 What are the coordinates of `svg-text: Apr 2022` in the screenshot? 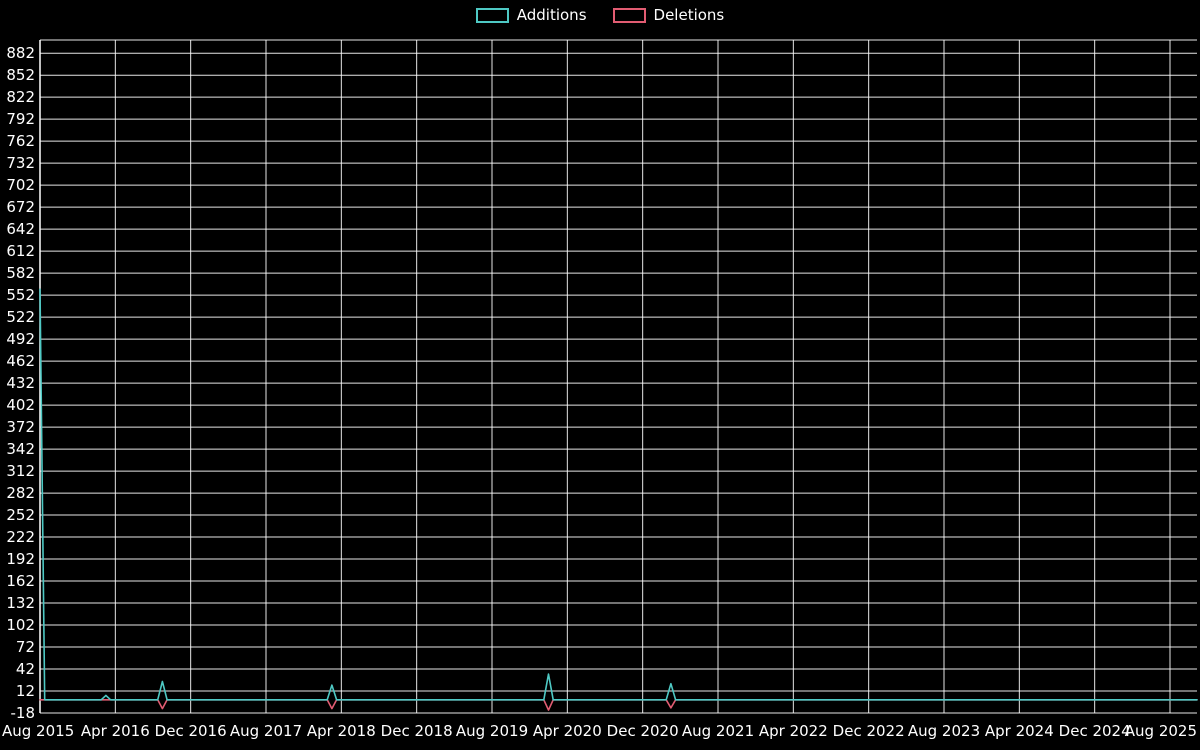 It's located at (793, 731).